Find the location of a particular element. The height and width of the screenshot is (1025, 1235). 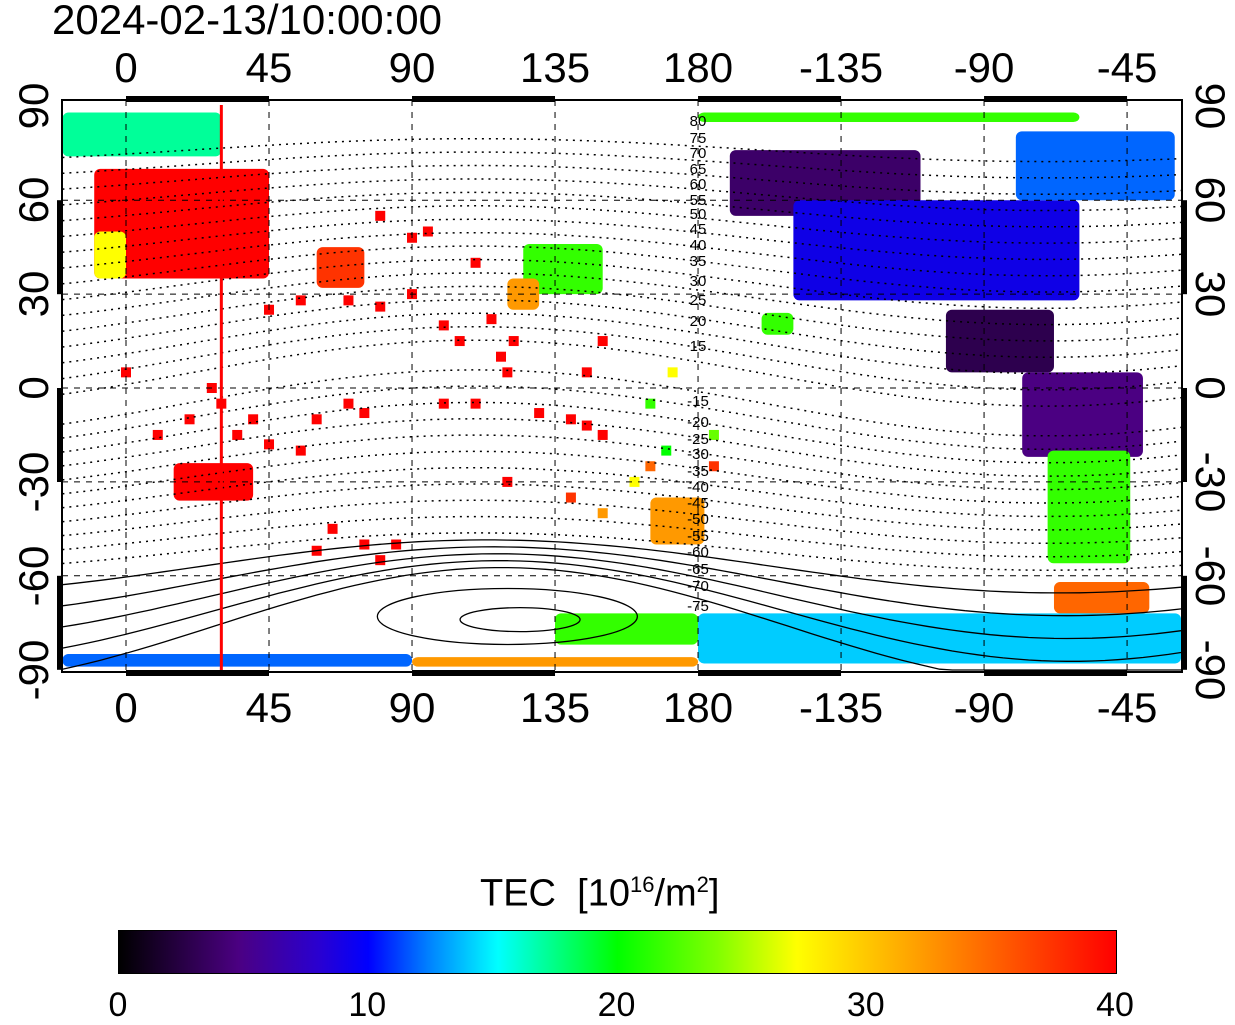

top-lon-tick-label: -90 is located at coordinates (984, 67).